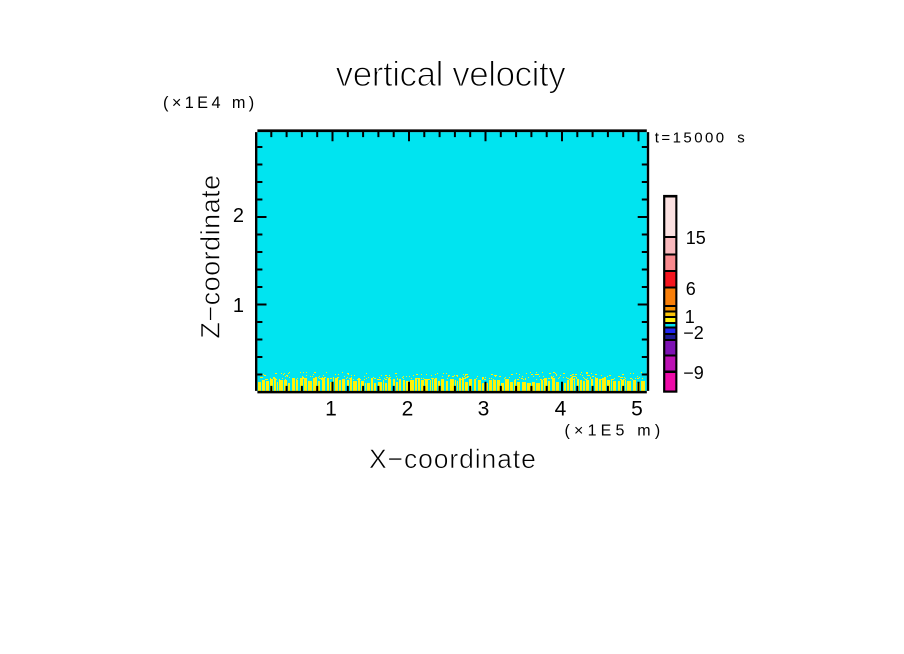 This screenshot has width=904, height=654. I want to click on svg-text: s, so click(741, 137).